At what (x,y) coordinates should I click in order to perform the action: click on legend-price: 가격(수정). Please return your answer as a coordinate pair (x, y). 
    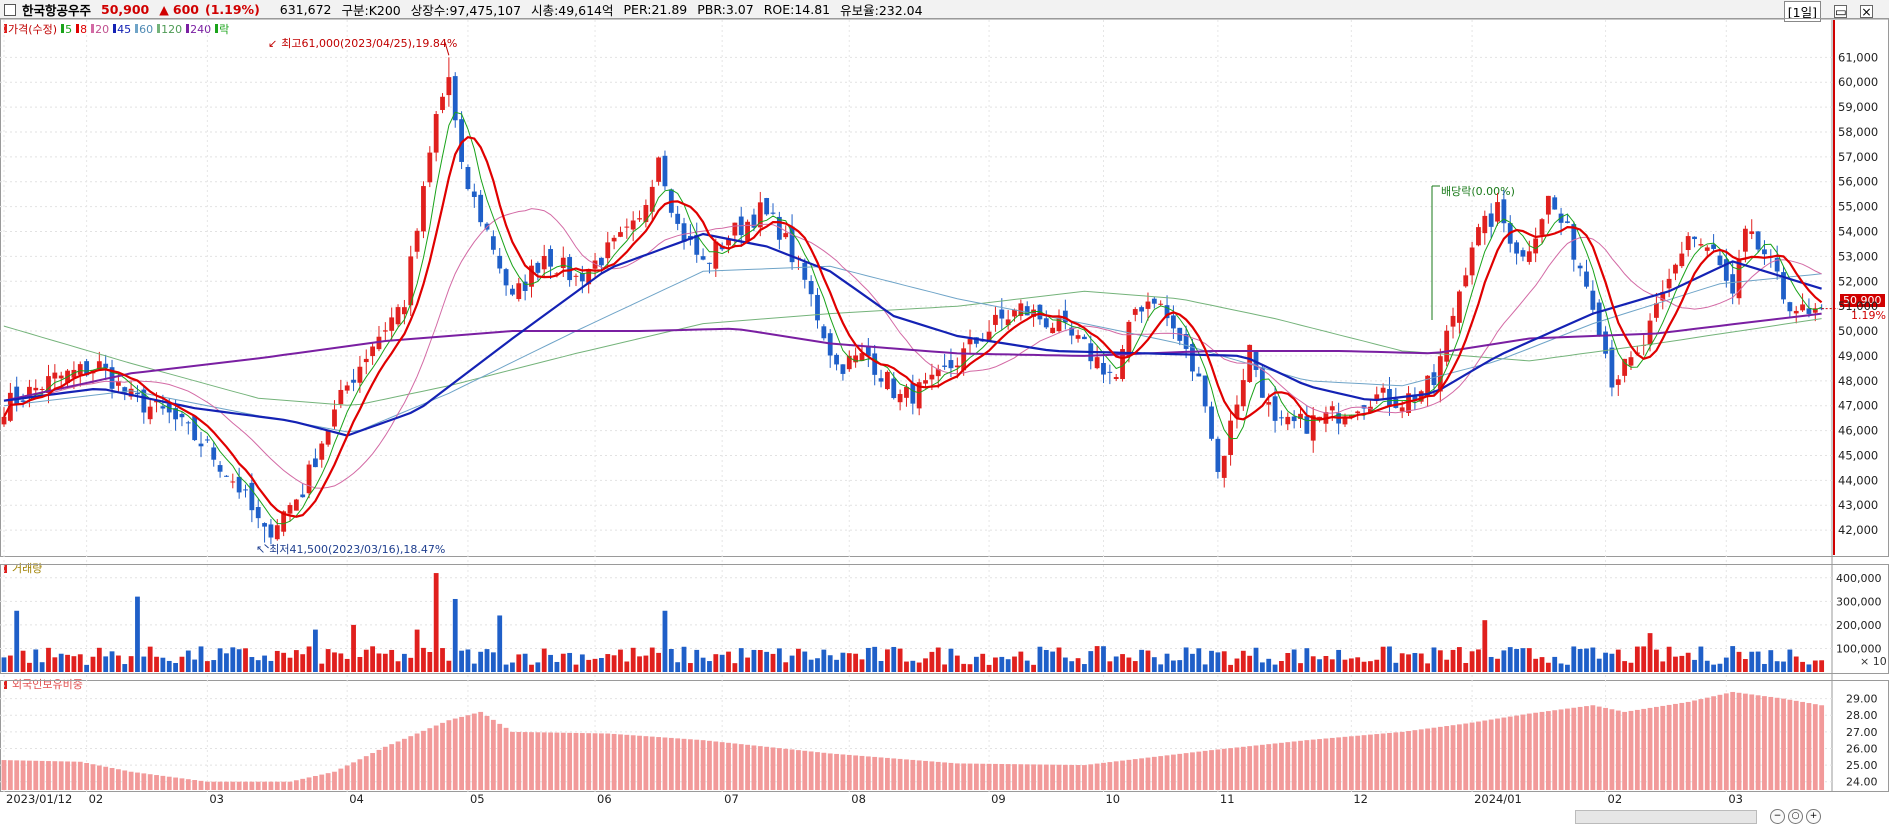
    Looking at the image, I should click on (30, 29).